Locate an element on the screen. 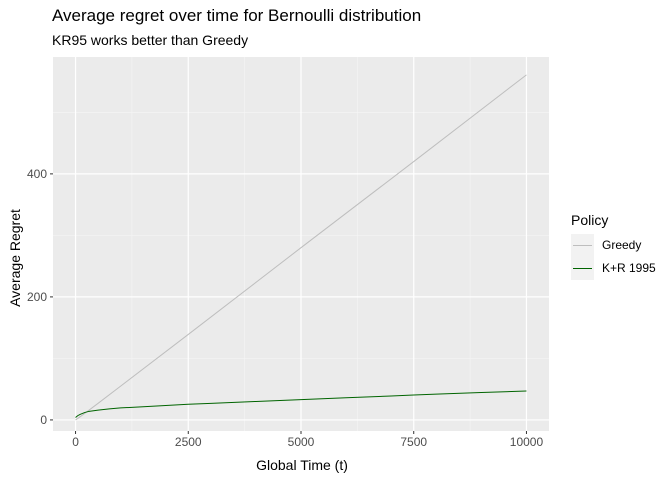 This screenshot has height=480, width=672. x-tick-label: 2500 is located at coordinates (188, 442).